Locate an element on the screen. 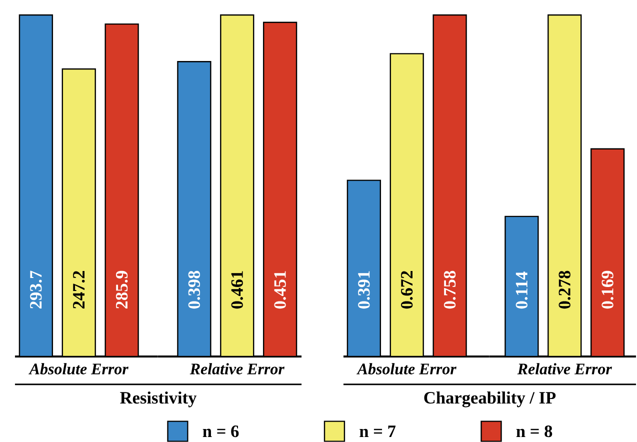 The height and width of the screenshot is (442, 637). data-label: 0.461 is located at coordinates (237, 290).